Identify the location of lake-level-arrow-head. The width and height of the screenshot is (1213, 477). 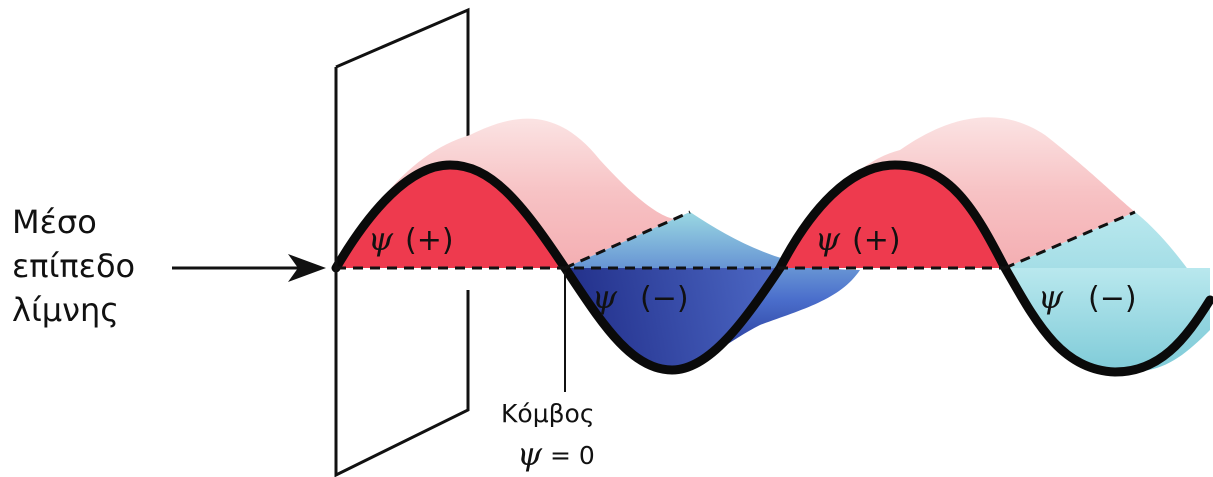
(307, 268).